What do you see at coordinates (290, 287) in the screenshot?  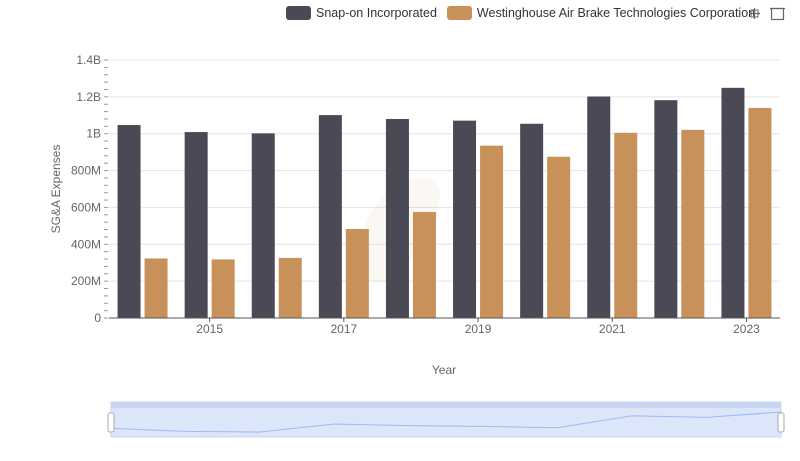 I see `bar-westinghouse-2016` at bounding box center [290, 287].